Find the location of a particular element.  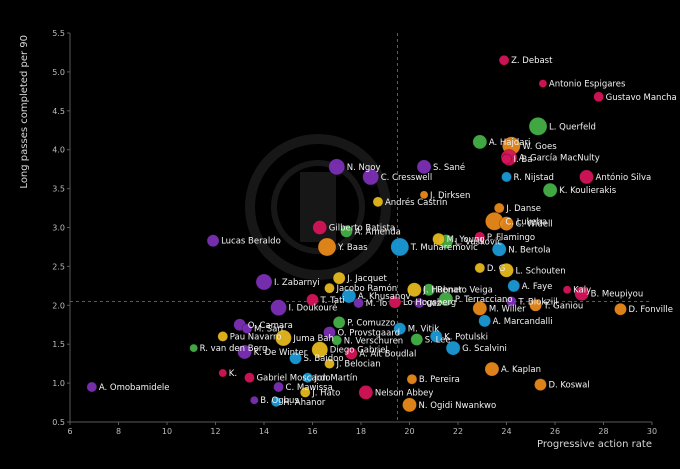

point-label: M. Sarr is located at coordinates (269, 330).